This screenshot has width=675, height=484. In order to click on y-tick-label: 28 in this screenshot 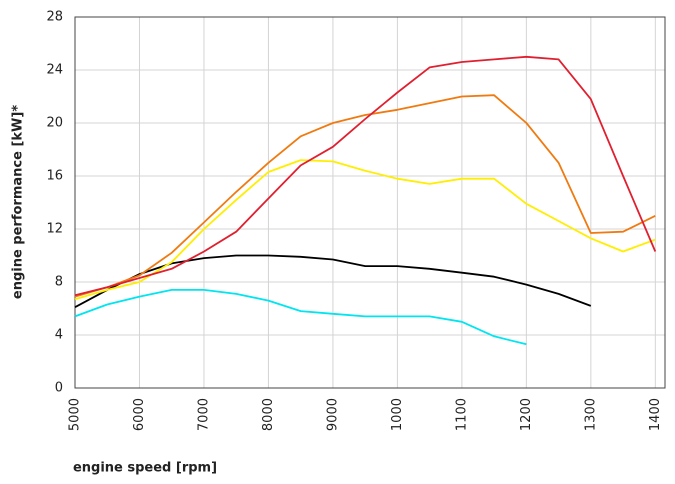, I will do `click(54, 17)`.